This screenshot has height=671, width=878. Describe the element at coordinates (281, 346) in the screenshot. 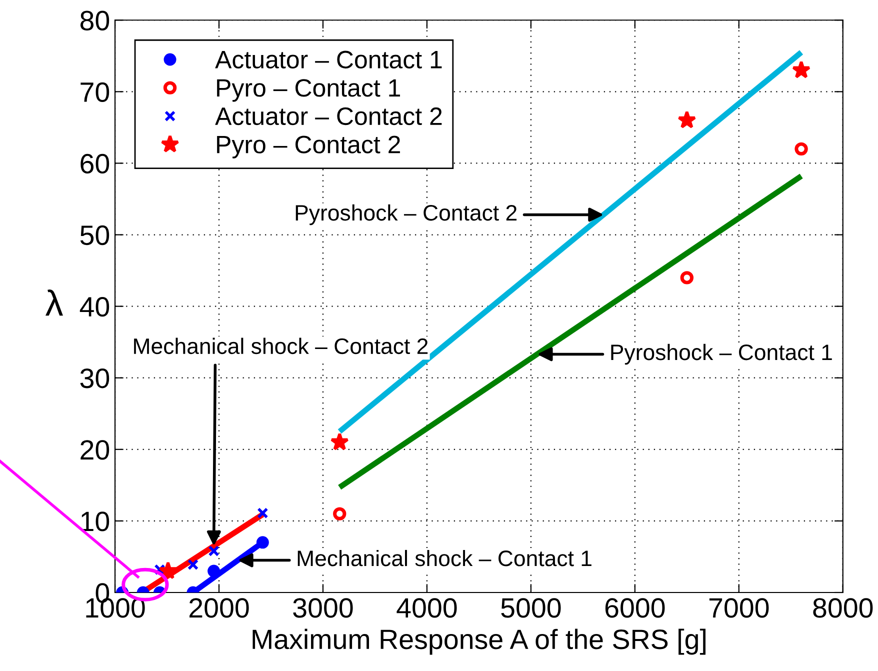

I see `annotation: Mechanical shock – Contact 2` at that location.